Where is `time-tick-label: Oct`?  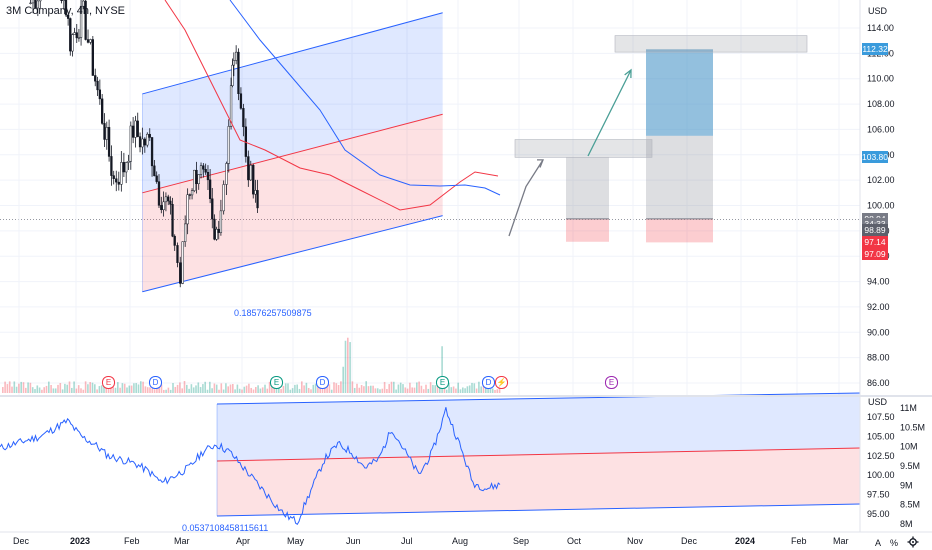
time-tick-label: Oct is located at coordinates (574, 541).